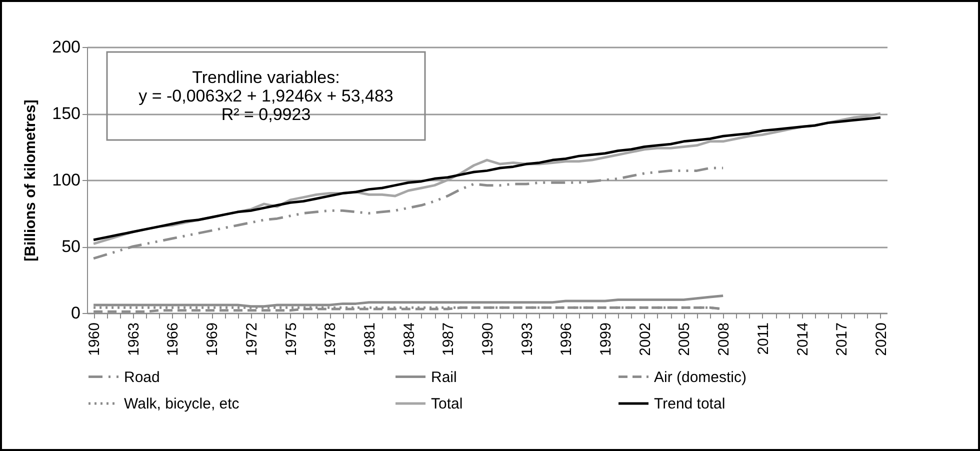 This screenshot has width=980, height=451. Describe the element at coordinates (331, 339) in the screenshot. I see `x-tick-label: 1978` at that location.